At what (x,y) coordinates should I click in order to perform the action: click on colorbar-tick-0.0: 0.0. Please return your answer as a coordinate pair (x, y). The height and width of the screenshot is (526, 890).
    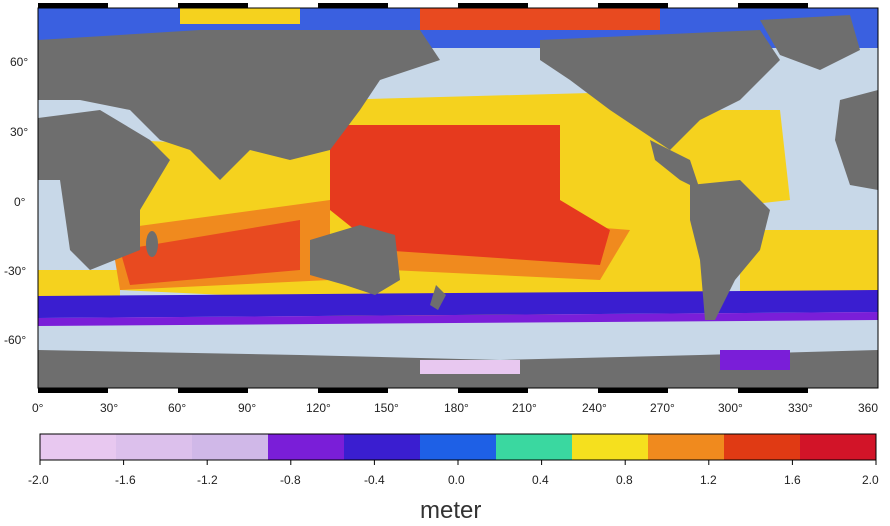
    Looking at the image, I should click on (456, 480).